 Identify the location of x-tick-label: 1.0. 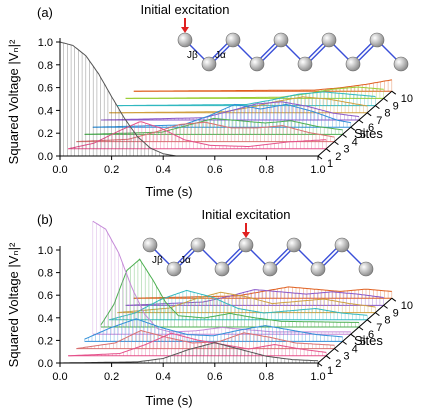
(317, 170).